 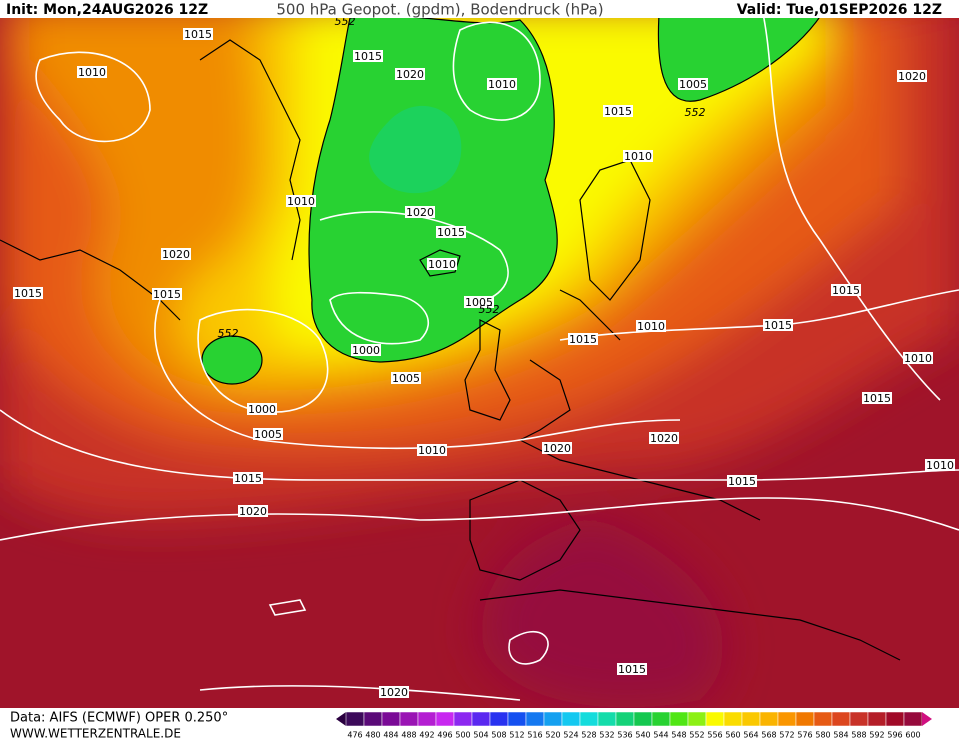 I want to click on scale-label: 520, so click(x=552, y=735).